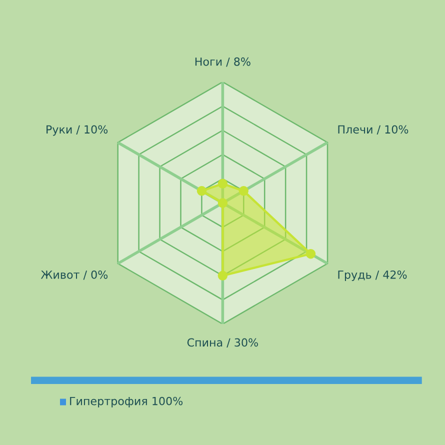 This screenshot has width=445, height=445. Describe the element at coordinates (126, 402) in the screenshot. I see `text: Гипертрофия 100%` at that location.